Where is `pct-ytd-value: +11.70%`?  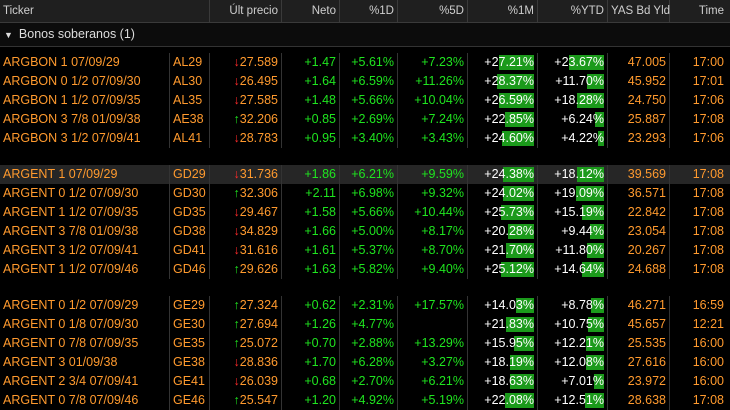 pct-ytd-value: +11.70% is located at coordinates (579, 81).